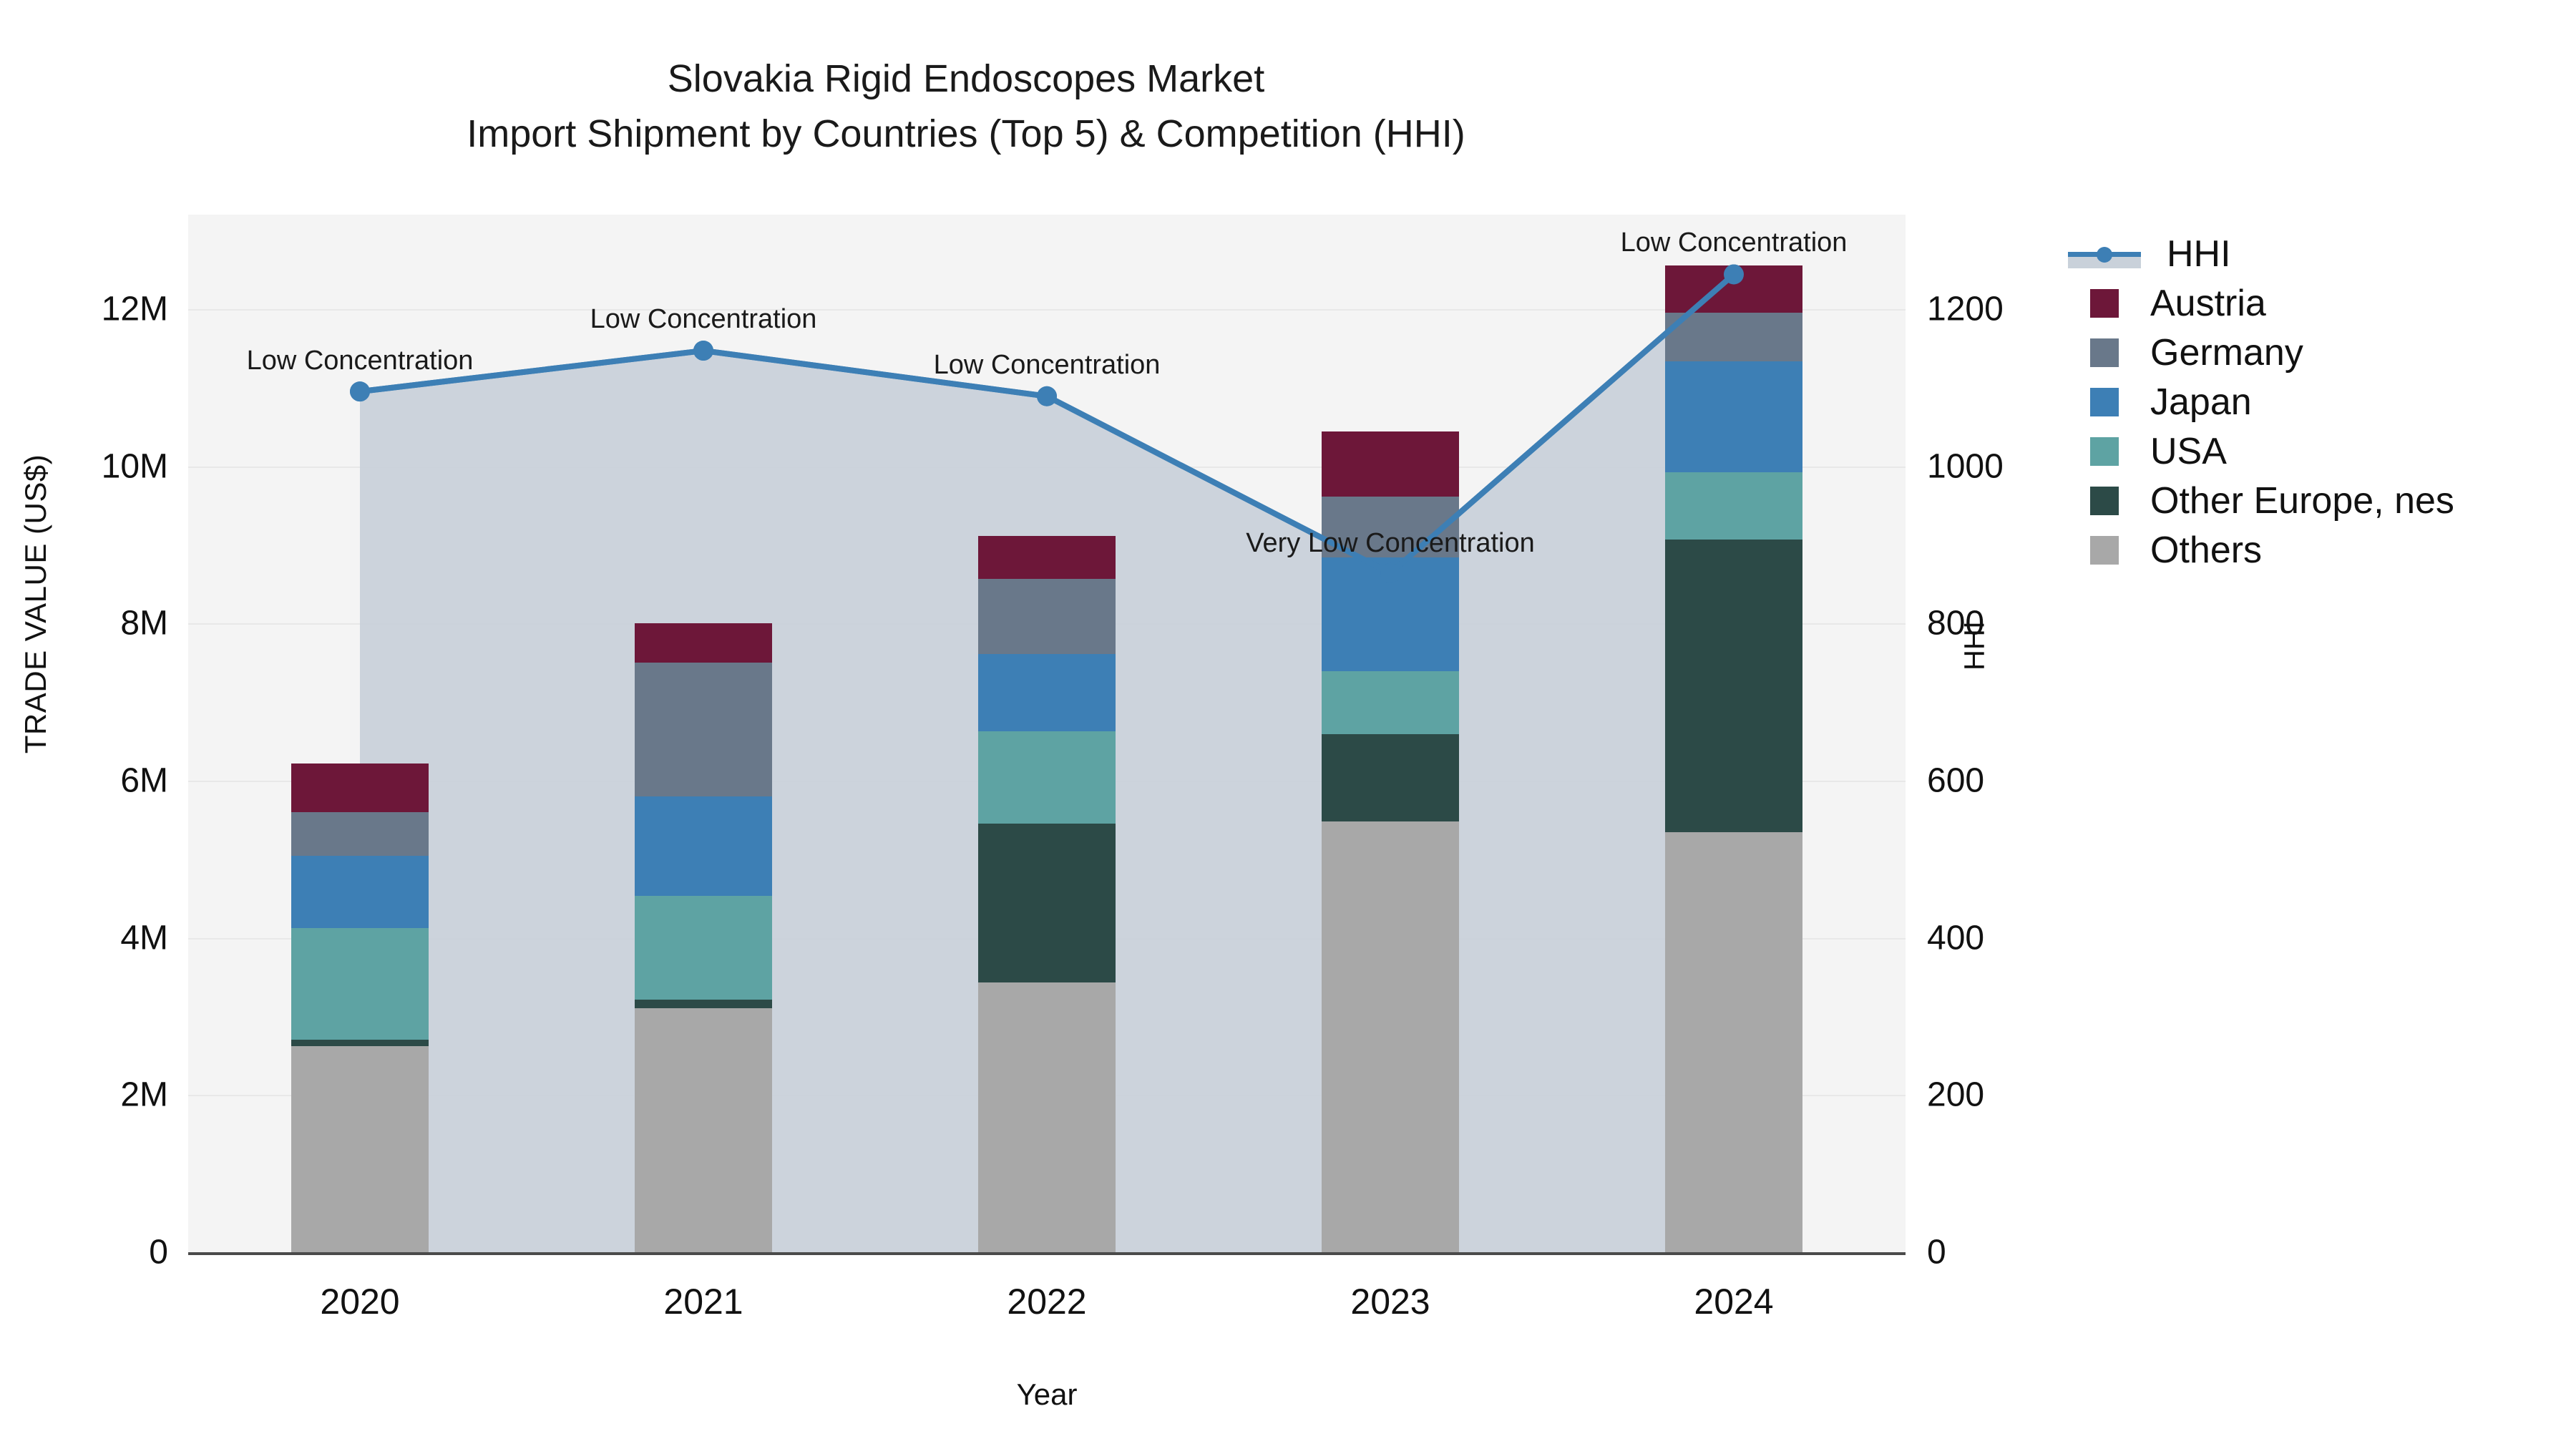 The image size is (2576, 1449). What do you see at coordinates (1965, 466) in the screenshot?
I see `y-tick-right: 1000` at bounding box center [1965, 466].